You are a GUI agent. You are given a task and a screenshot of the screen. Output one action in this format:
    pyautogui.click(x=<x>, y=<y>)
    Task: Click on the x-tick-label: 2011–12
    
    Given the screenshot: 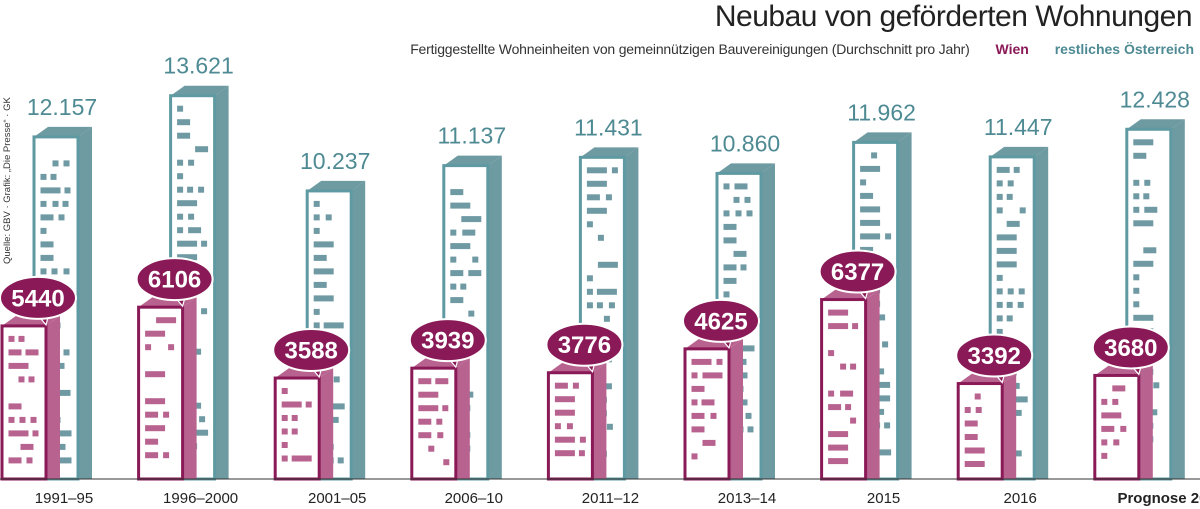 What is the action you would take?
    pyautogui.click(x=610, y=498)
    